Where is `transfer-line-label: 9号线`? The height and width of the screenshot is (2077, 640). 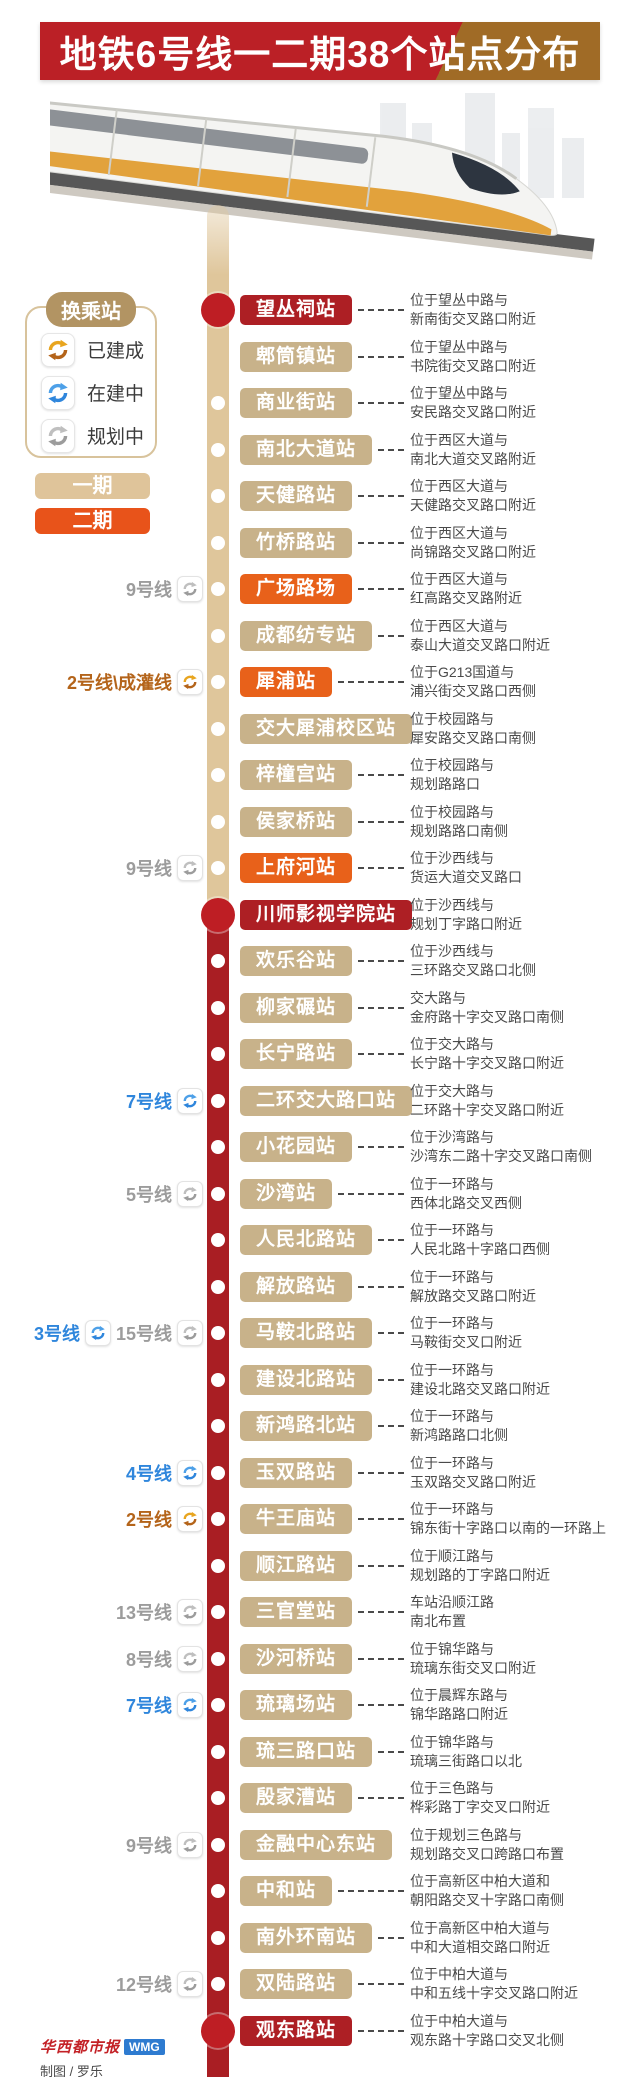
transfer-line-label: 9号线 is located at coordinates (148, 590).